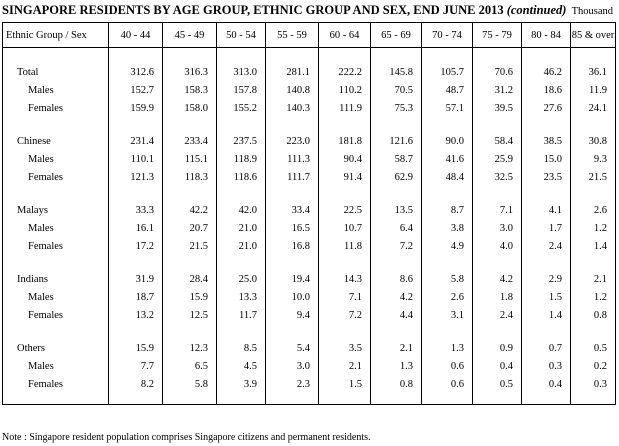 This screenshot has width=619, height=446. I want to click on value-cell: 2.6, so click(593, 210).